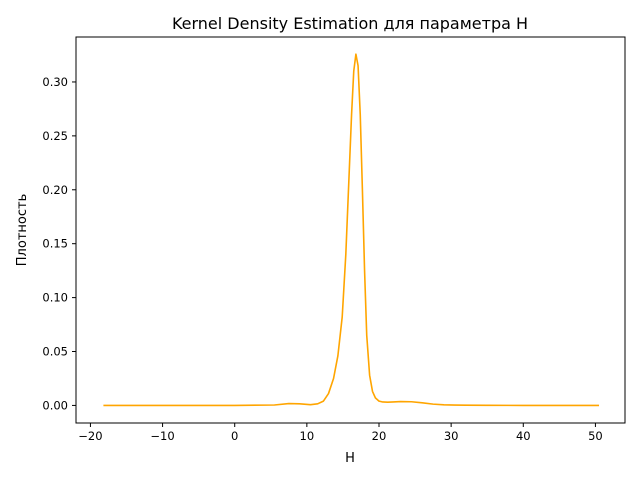 This screenshot has width=640, height=480. What do you see at coordinates (379, 436) in the screenshot?
I see `x-tick-label: 20` at bounding box center [379, 436].